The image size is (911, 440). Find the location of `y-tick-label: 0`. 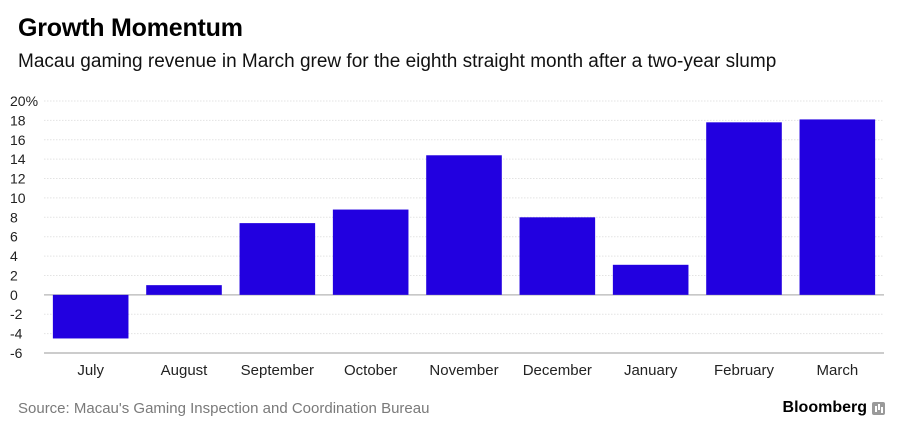

y-tick-label: 0 is located at coordinates (14, 295).